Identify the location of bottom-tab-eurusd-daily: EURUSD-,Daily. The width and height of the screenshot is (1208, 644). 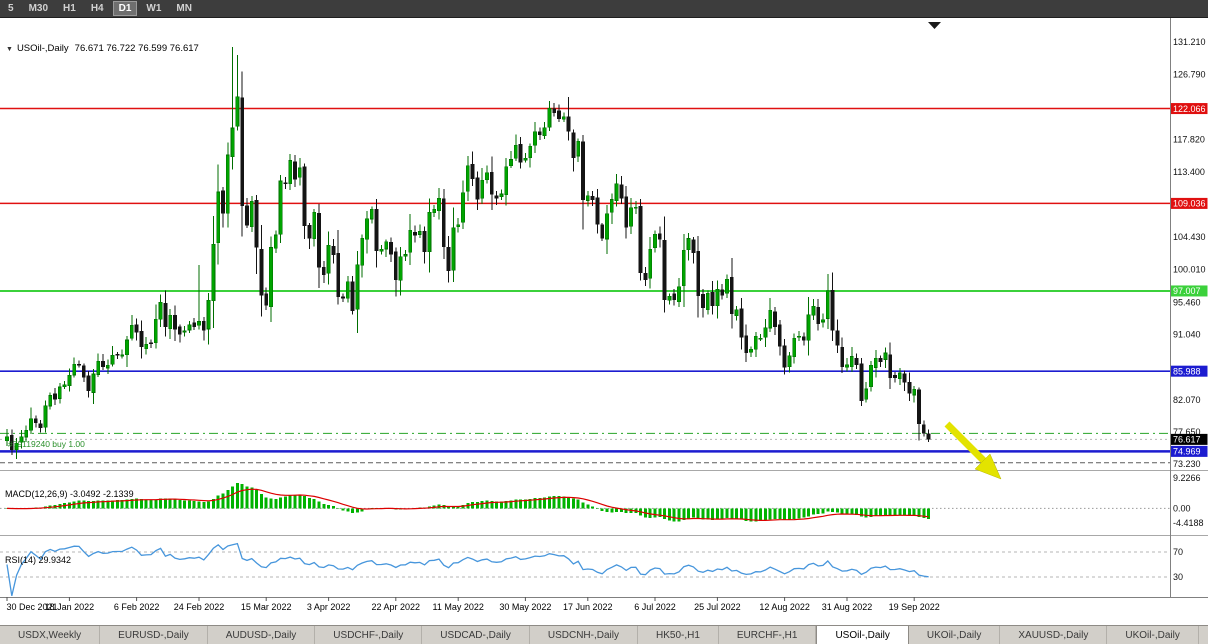
(154, 635).